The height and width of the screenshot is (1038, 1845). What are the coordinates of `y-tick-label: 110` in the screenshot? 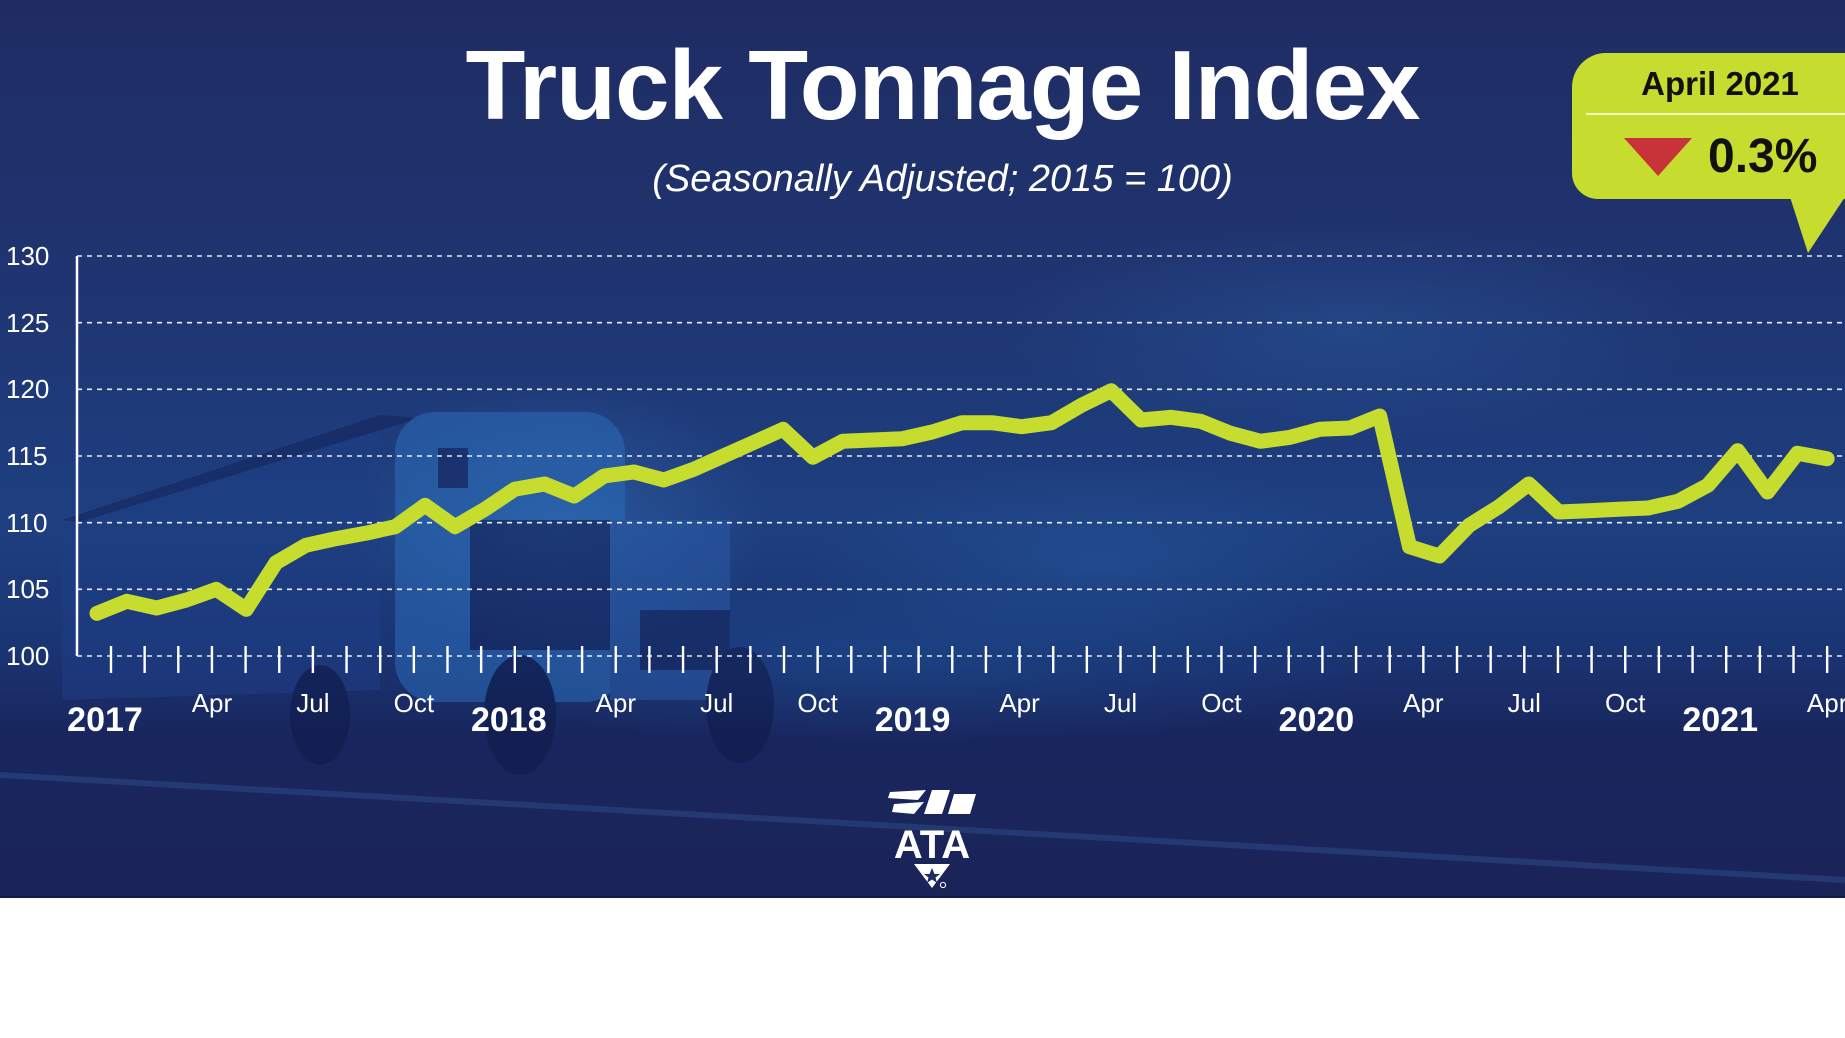 It's located at (27, 522).